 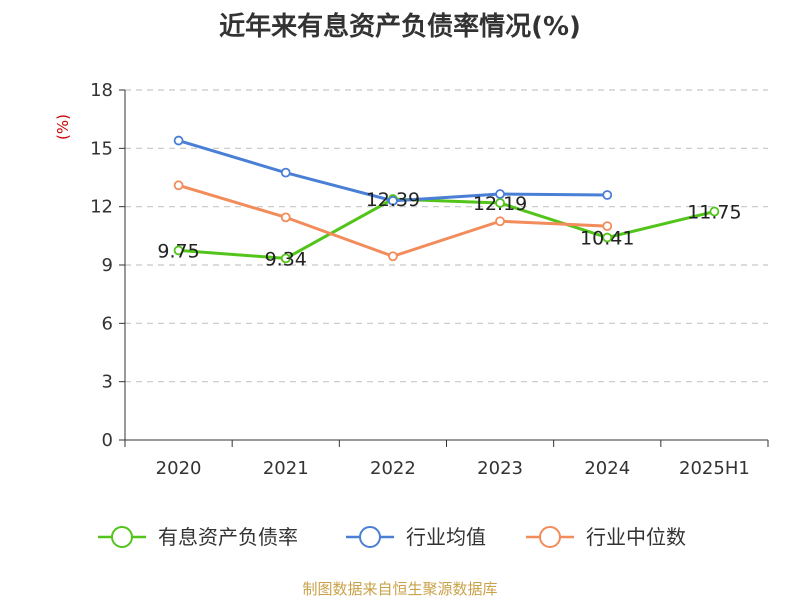 I want to click on series-lines, so click(x=446, y=199).